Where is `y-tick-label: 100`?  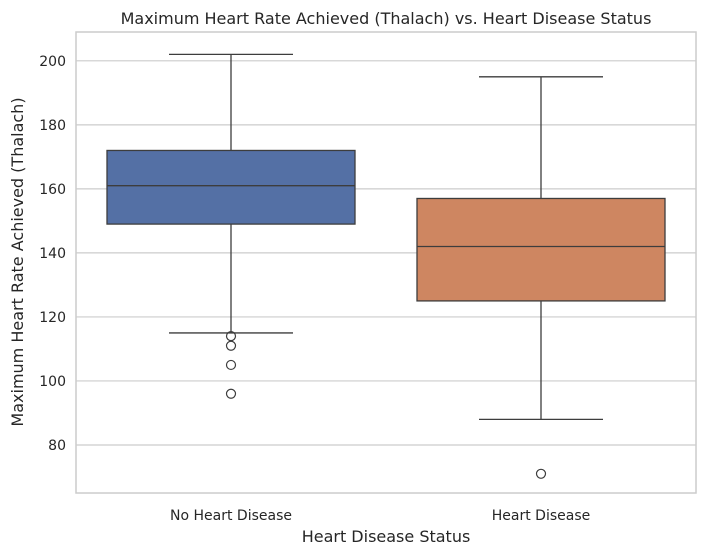
y-tick-label: 100 is located at coordinates (52, 382).